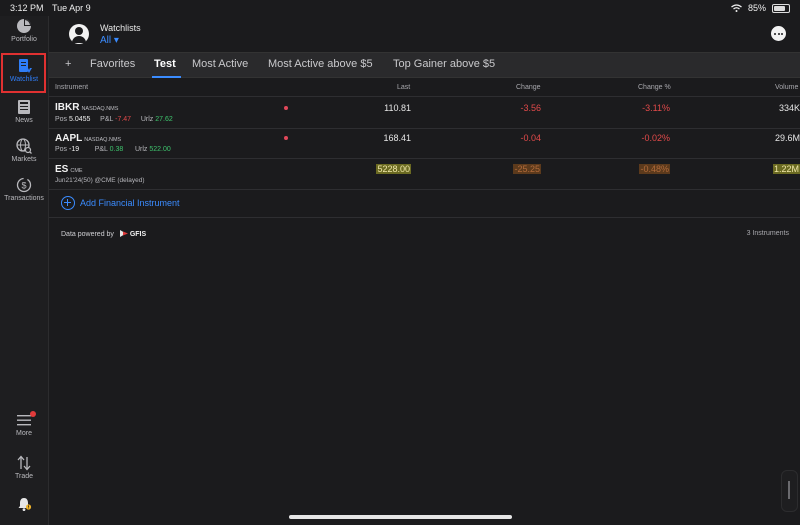 This screenshot has width=800, height=525. Describe the element at coordinates (24, 26) in the screenshot. I see `pie-chart-icon` at that location.